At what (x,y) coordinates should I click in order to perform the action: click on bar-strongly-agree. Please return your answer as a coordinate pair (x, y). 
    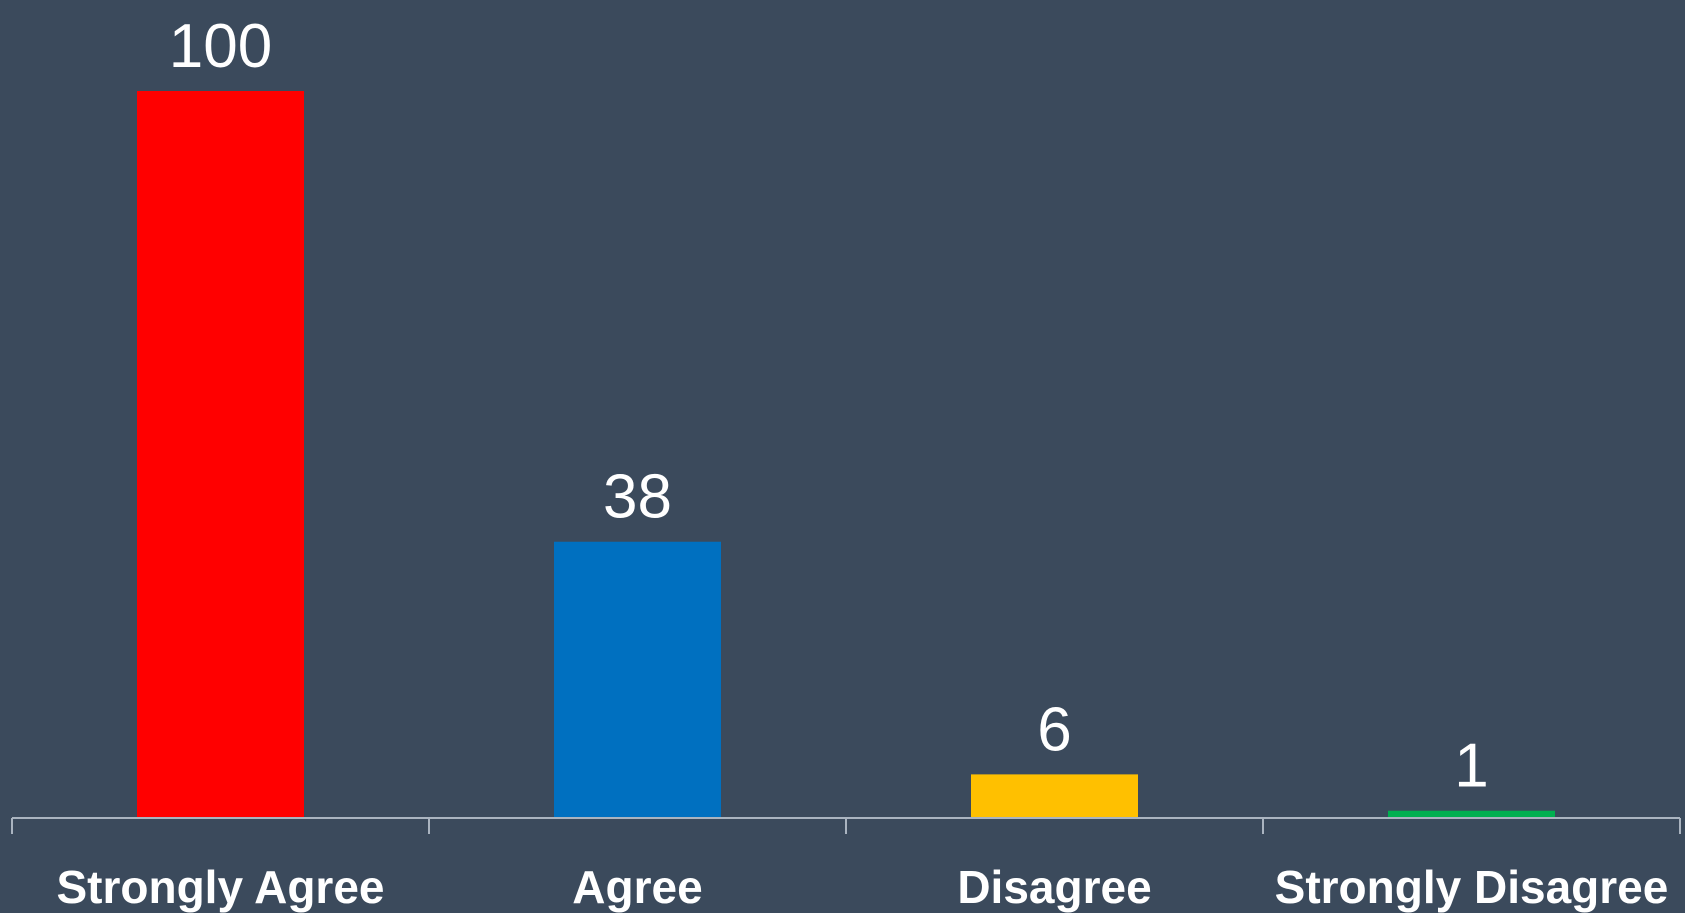
    Looking at the image, I should click on (220, 454).